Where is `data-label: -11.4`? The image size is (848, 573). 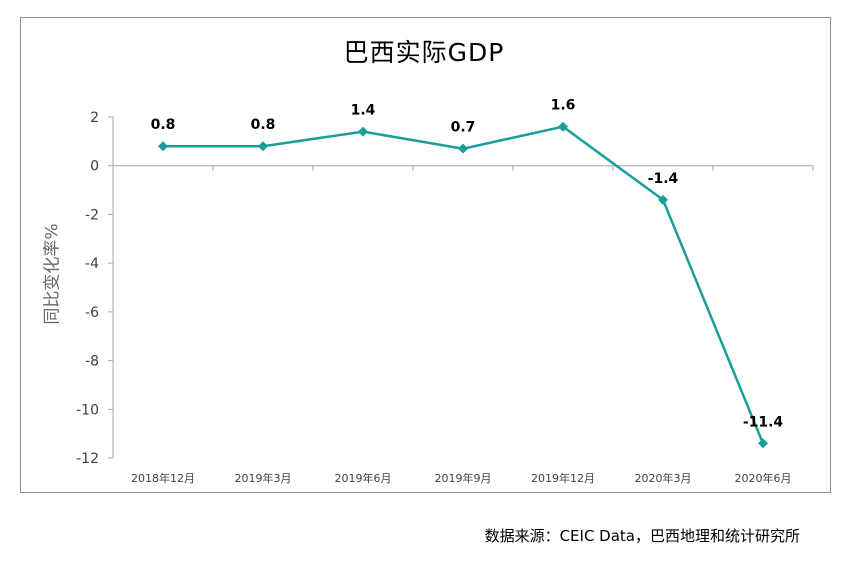 data-label: -11.4 is located at coordinates (763, 422).